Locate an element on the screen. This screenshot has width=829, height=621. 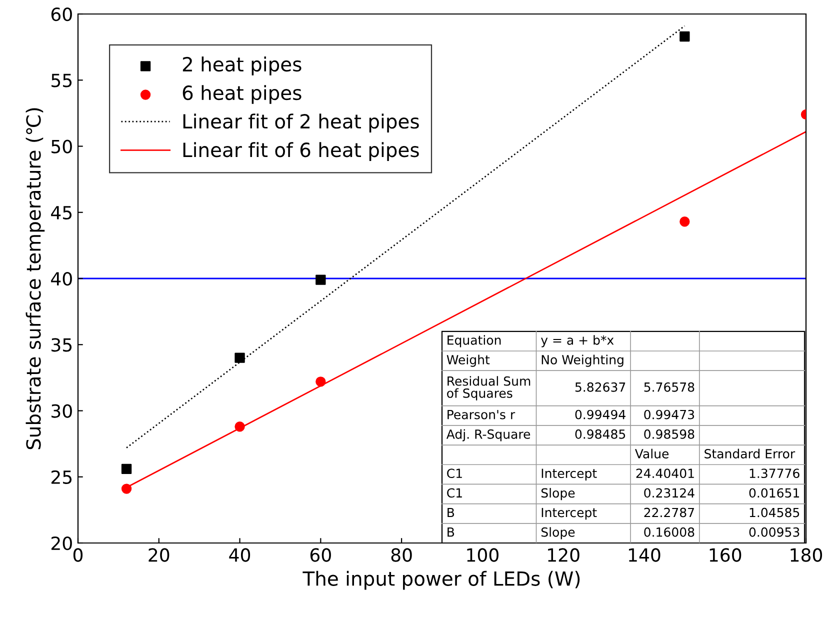
x-tick-label: 60 is located at coordinates (320, 555).